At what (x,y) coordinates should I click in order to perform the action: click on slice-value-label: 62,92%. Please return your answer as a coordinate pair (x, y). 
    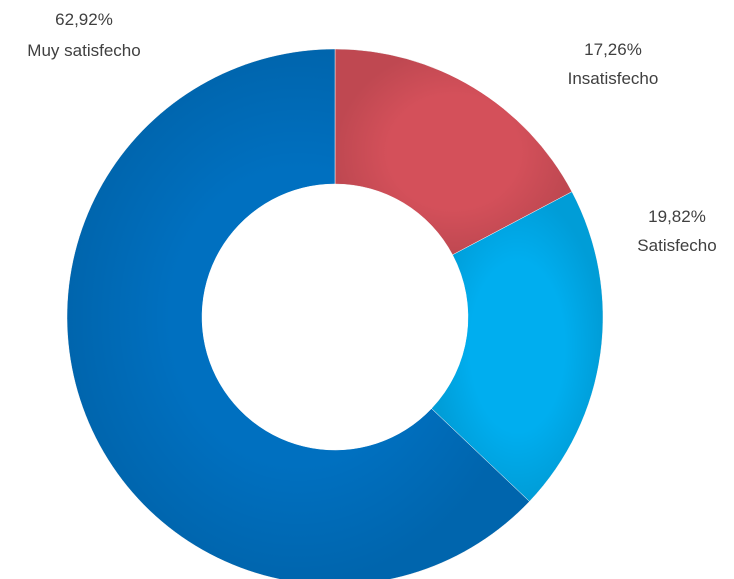
    Looking at the image, I should click on (84, 19).